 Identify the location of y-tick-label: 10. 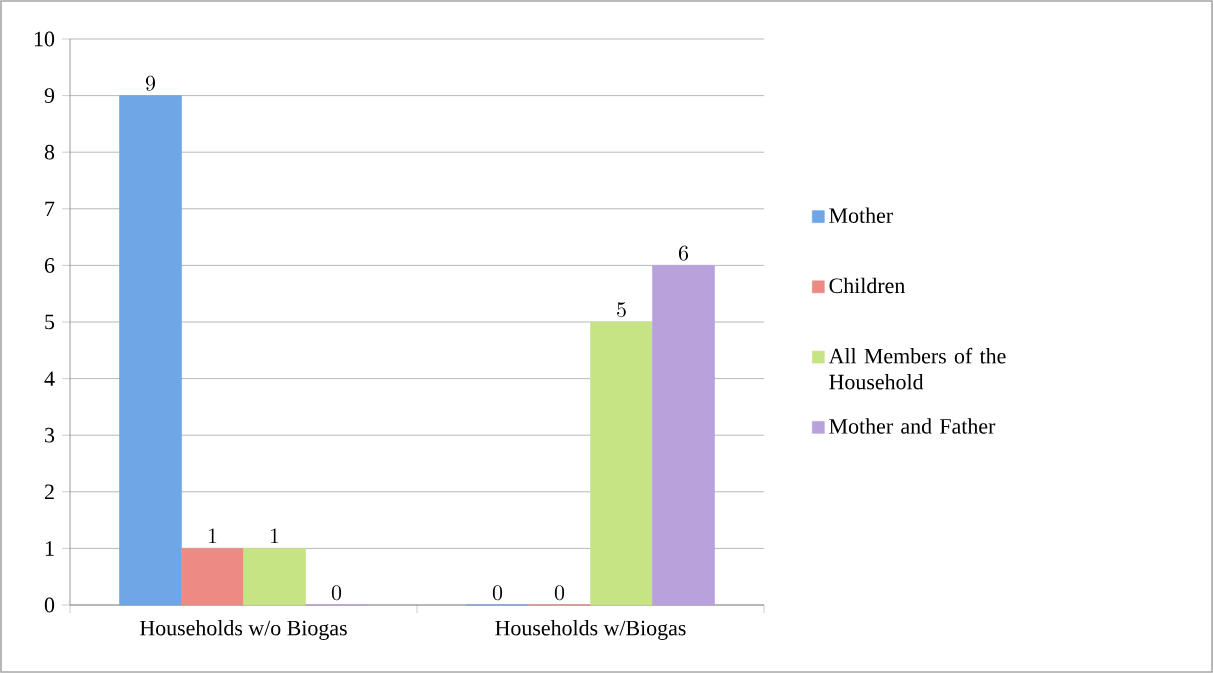
(44, 39).